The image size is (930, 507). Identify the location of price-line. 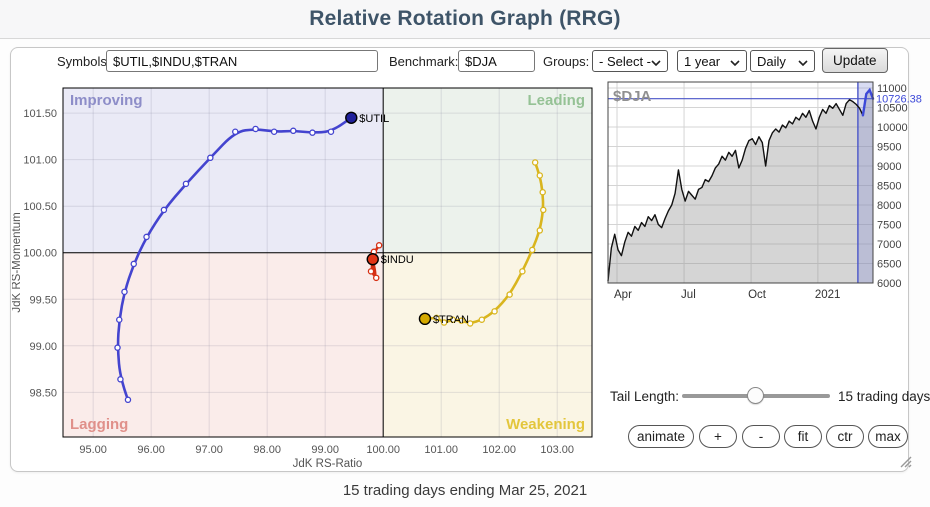
(735, 190).